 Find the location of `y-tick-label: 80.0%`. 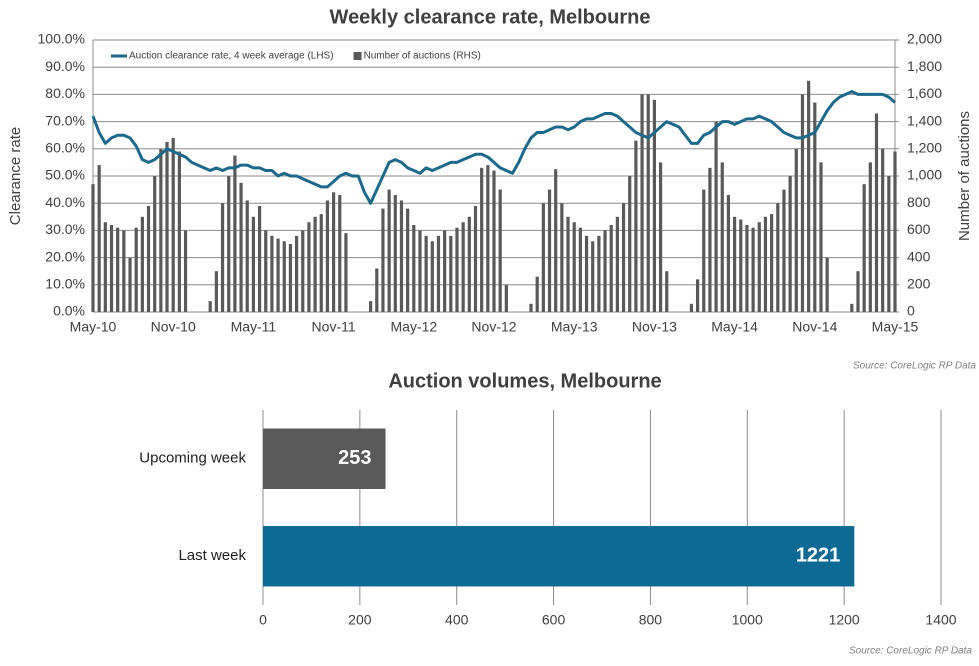

y-tick-label: 80.0% is located at coordinates (65, 93).